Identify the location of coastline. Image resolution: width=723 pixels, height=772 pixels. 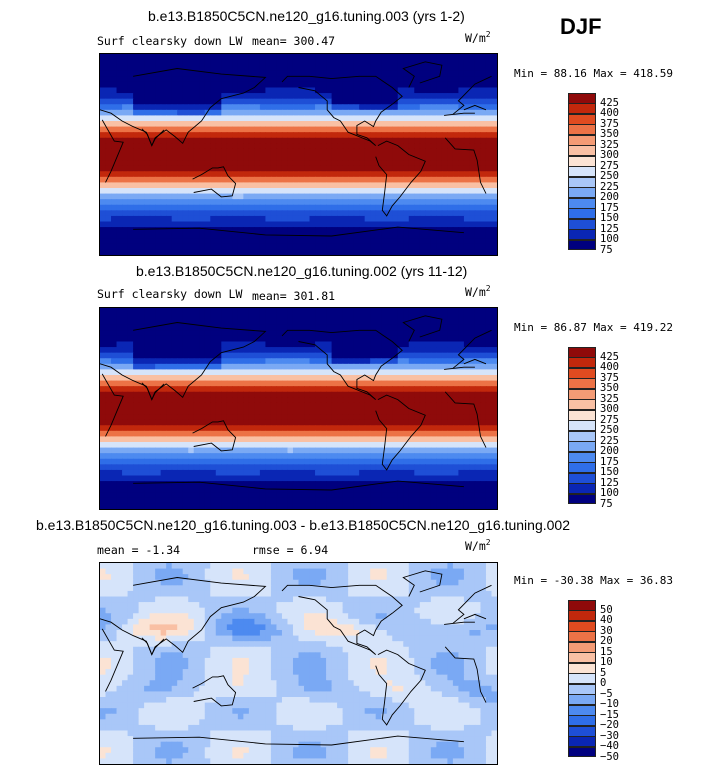
(153, 137).